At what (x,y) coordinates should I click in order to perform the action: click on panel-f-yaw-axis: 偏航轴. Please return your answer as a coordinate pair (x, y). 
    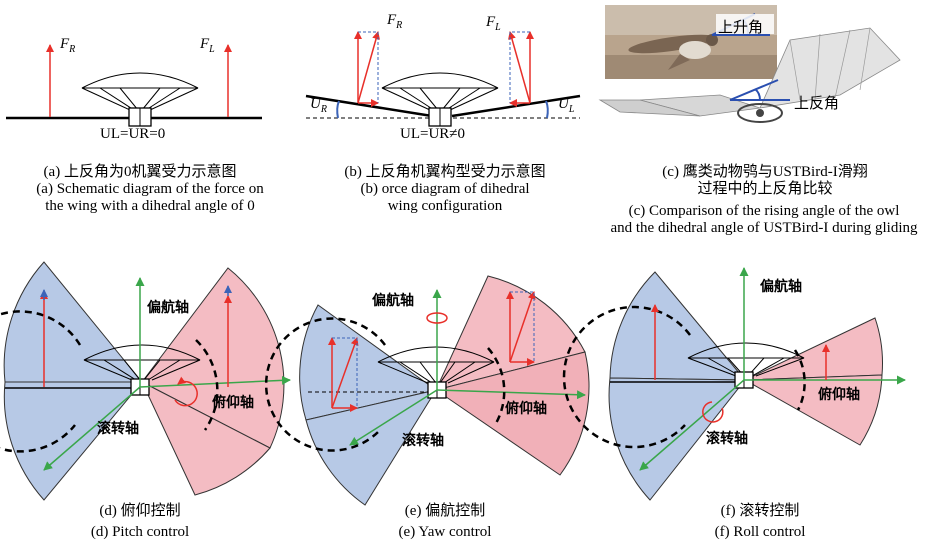
    Looking at the image, I should click on (781, 287).